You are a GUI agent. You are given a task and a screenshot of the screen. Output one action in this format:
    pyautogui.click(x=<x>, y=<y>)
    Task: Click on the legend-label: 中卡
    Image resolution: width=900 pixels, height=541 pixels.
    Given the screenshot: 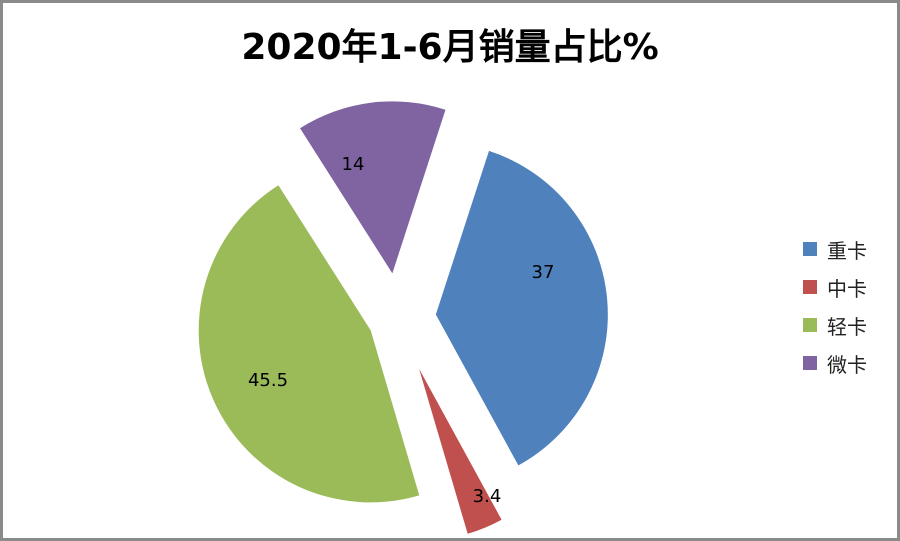 What is the action you would take?
    pyautogui.click(x=847, y=288)
    